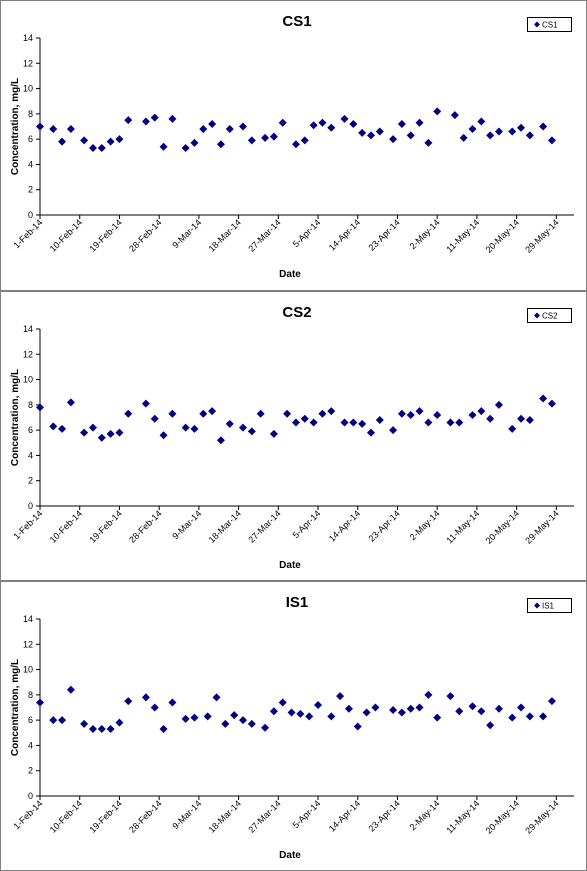  What do you see at coordinates (384, 815) in the screenshot?
I see `x-tick-label: 23-Apr-14` at bounding box center [384, 815].